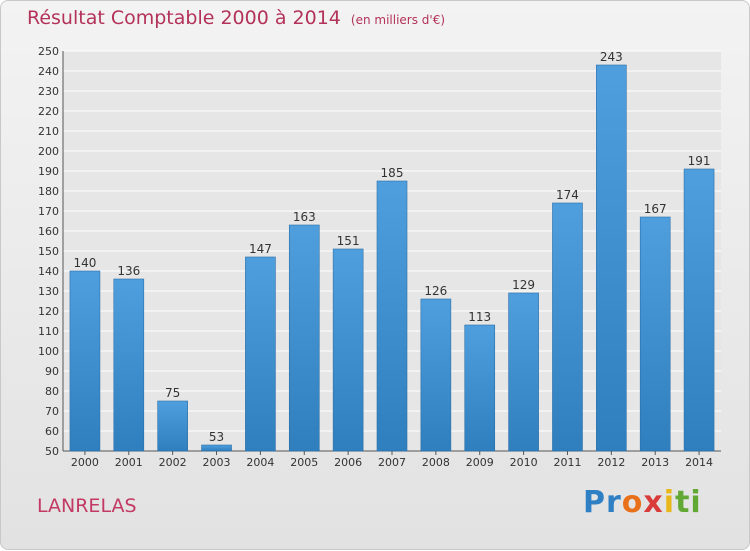 This screenshot has height=551, width=750. Describe the element at coordinates (48, 211) in the screenshot. I see `y-tick-label: 170` at that location.